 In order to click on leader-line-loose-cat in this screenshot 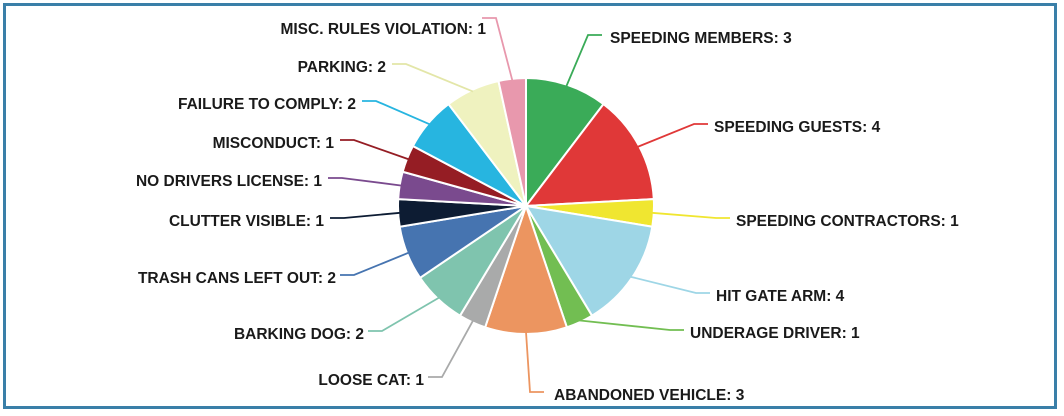, I will do `click(451, 348)`.